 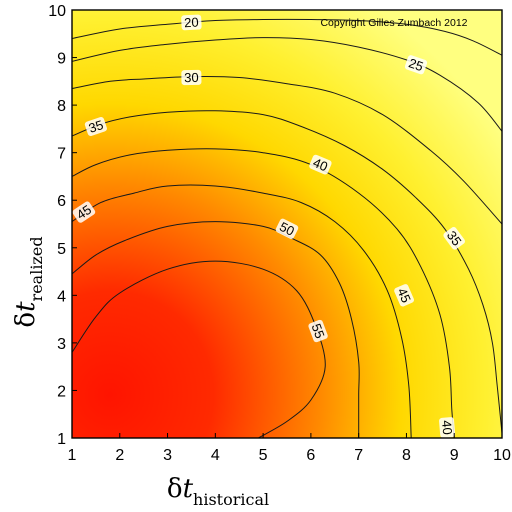 What do you see at coordinates (263, 455) in the screenshot?
I see `x-tick-label: 5` at bounding box center [263, 455].